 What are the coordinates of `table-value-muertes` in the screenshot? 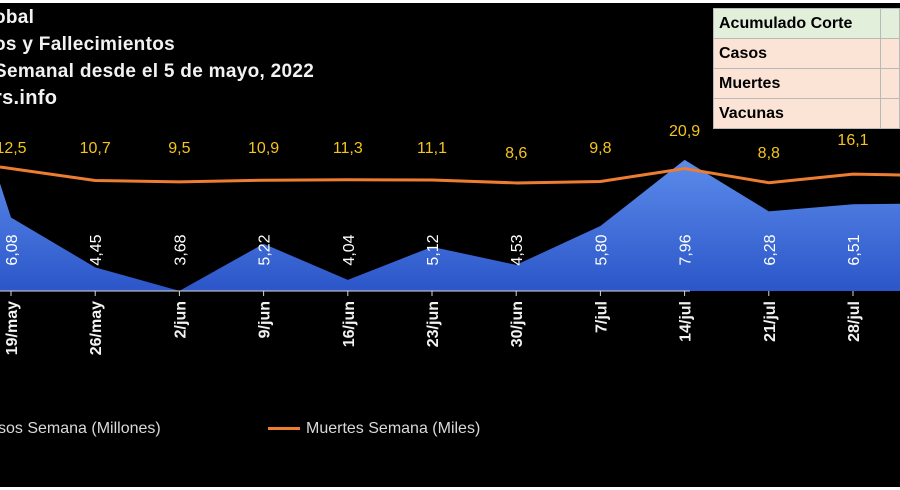 It's located at (889, 83).